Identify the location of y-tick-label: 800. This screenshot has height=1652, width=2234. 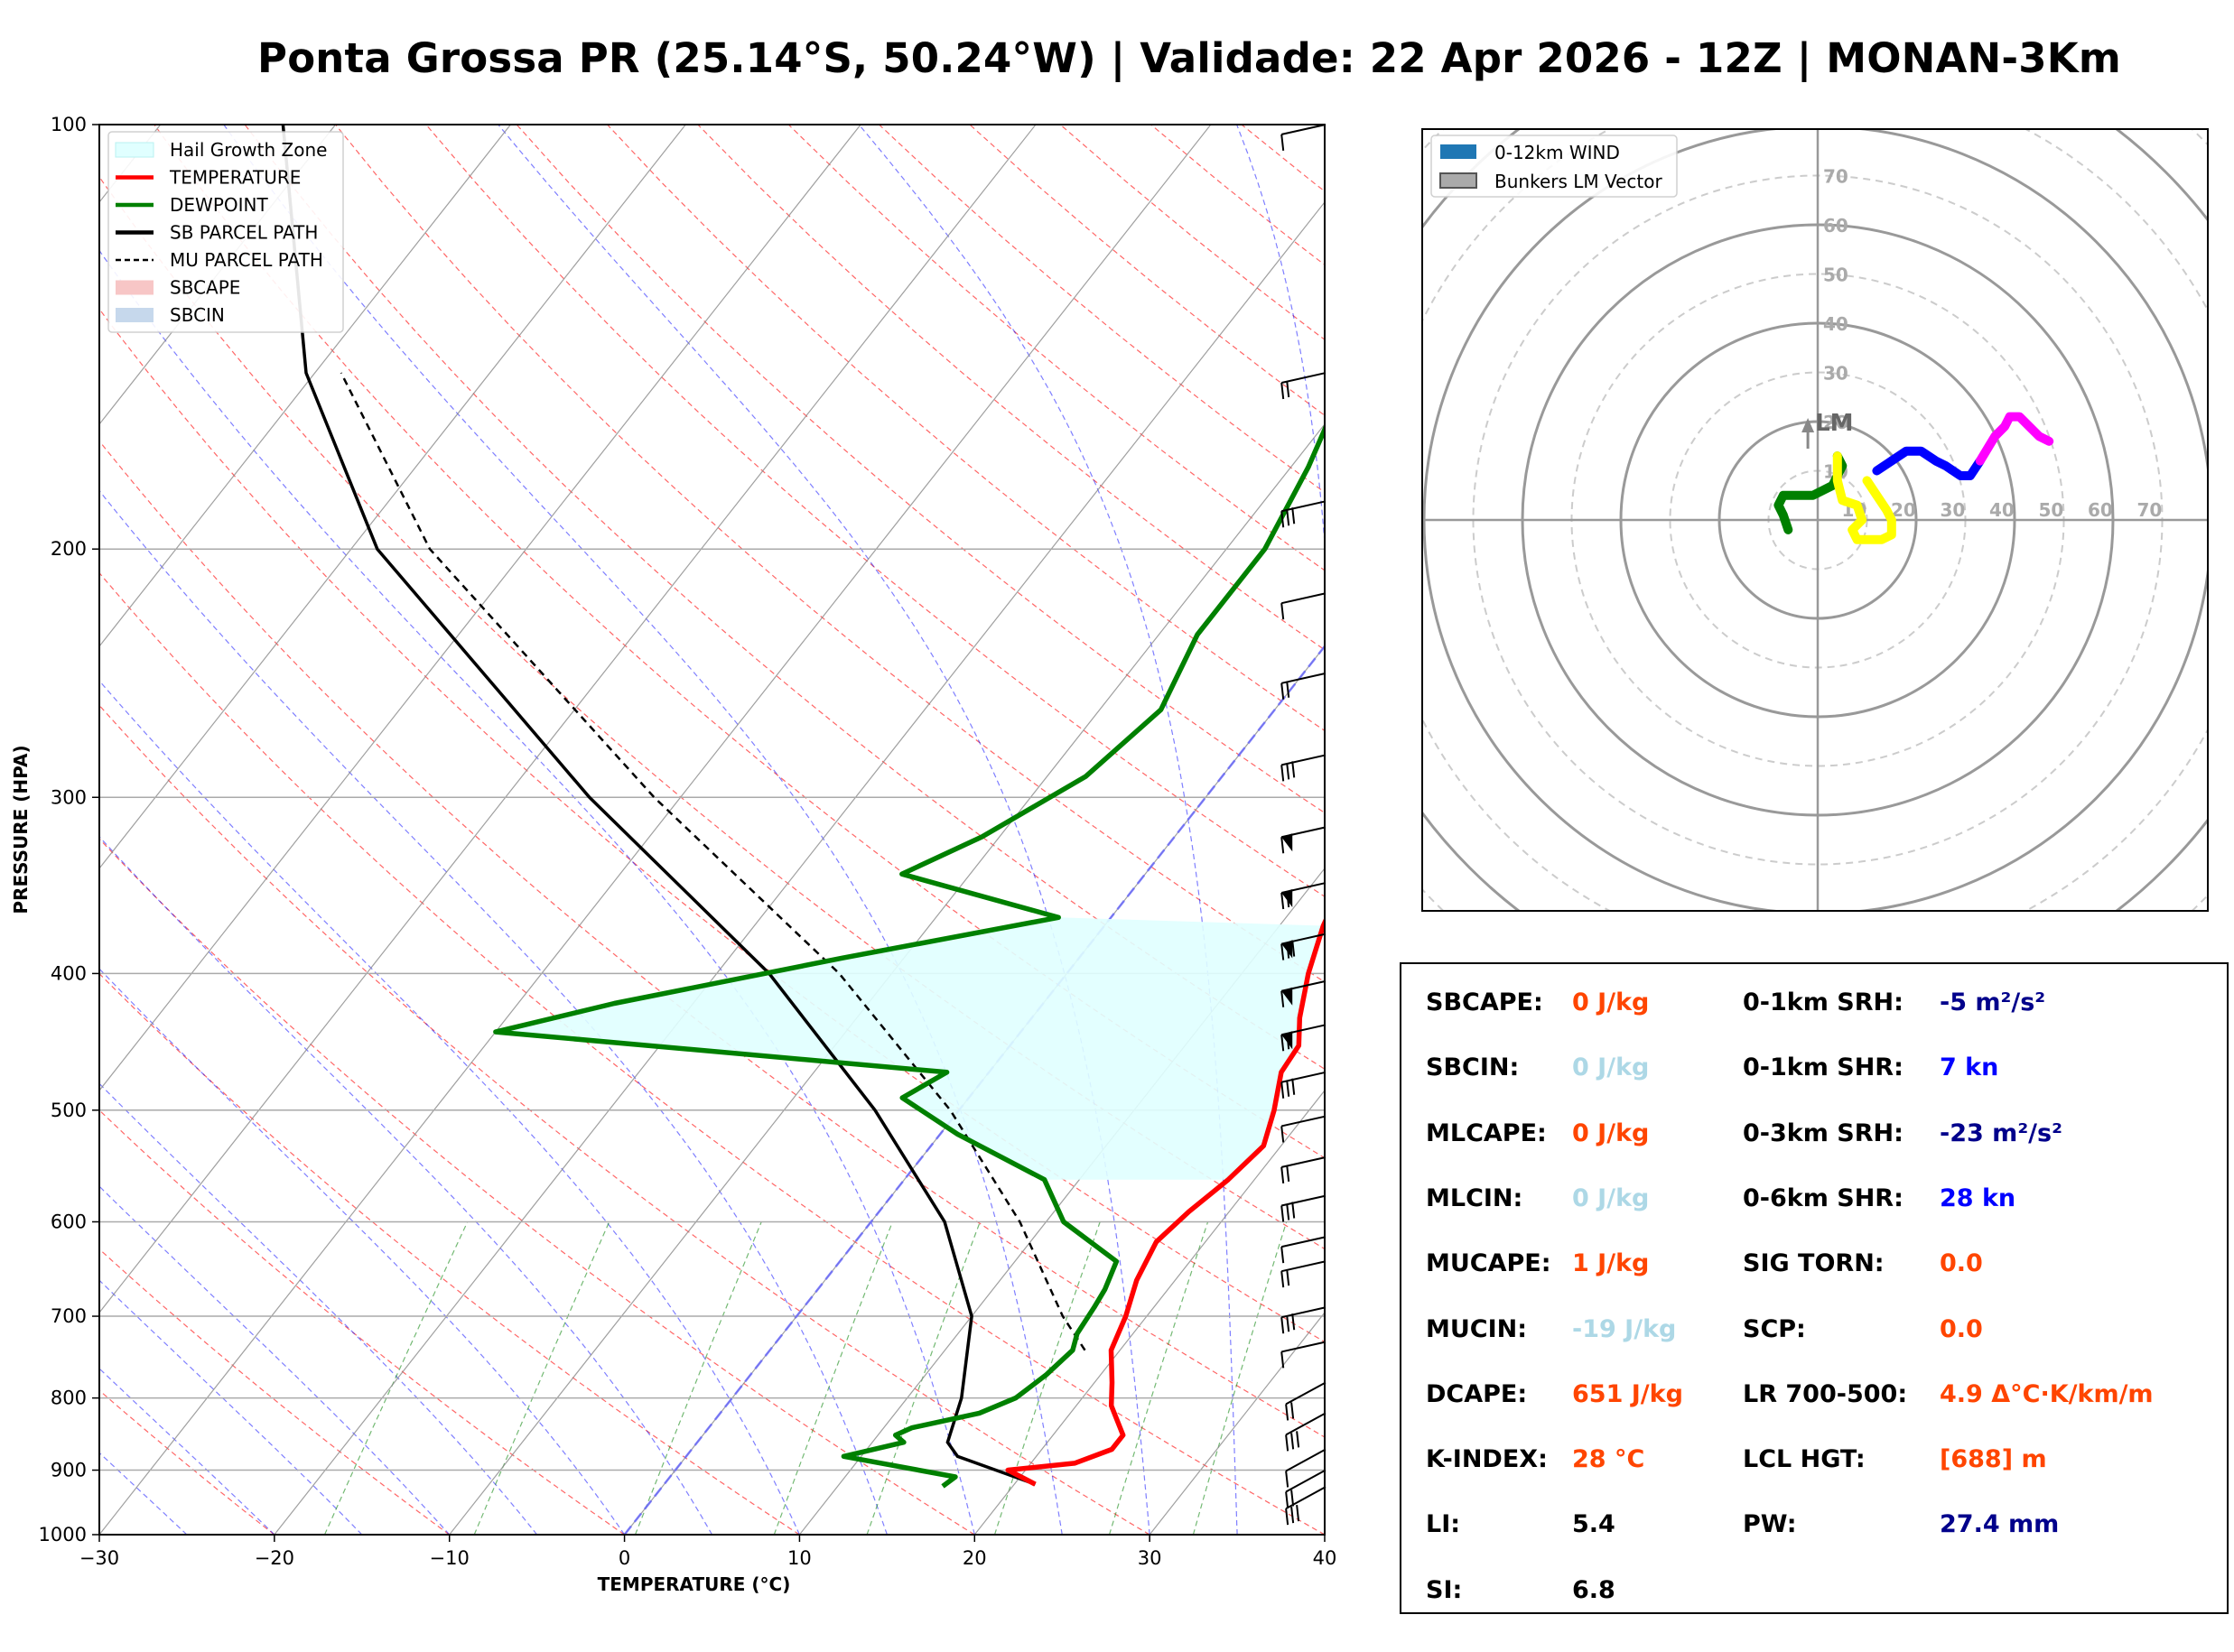
(69, 1398).